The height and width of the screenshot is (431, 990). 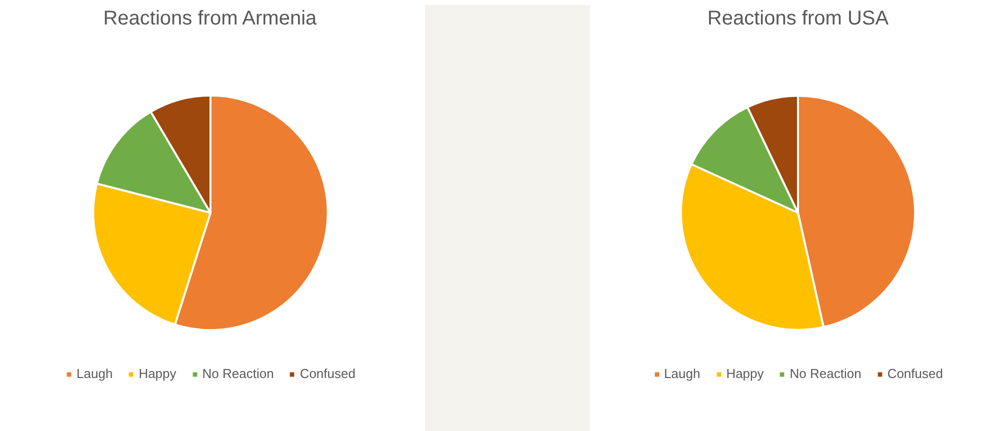 I want to click on chart-title: Reactions from USA, so click(x=798, y=19).